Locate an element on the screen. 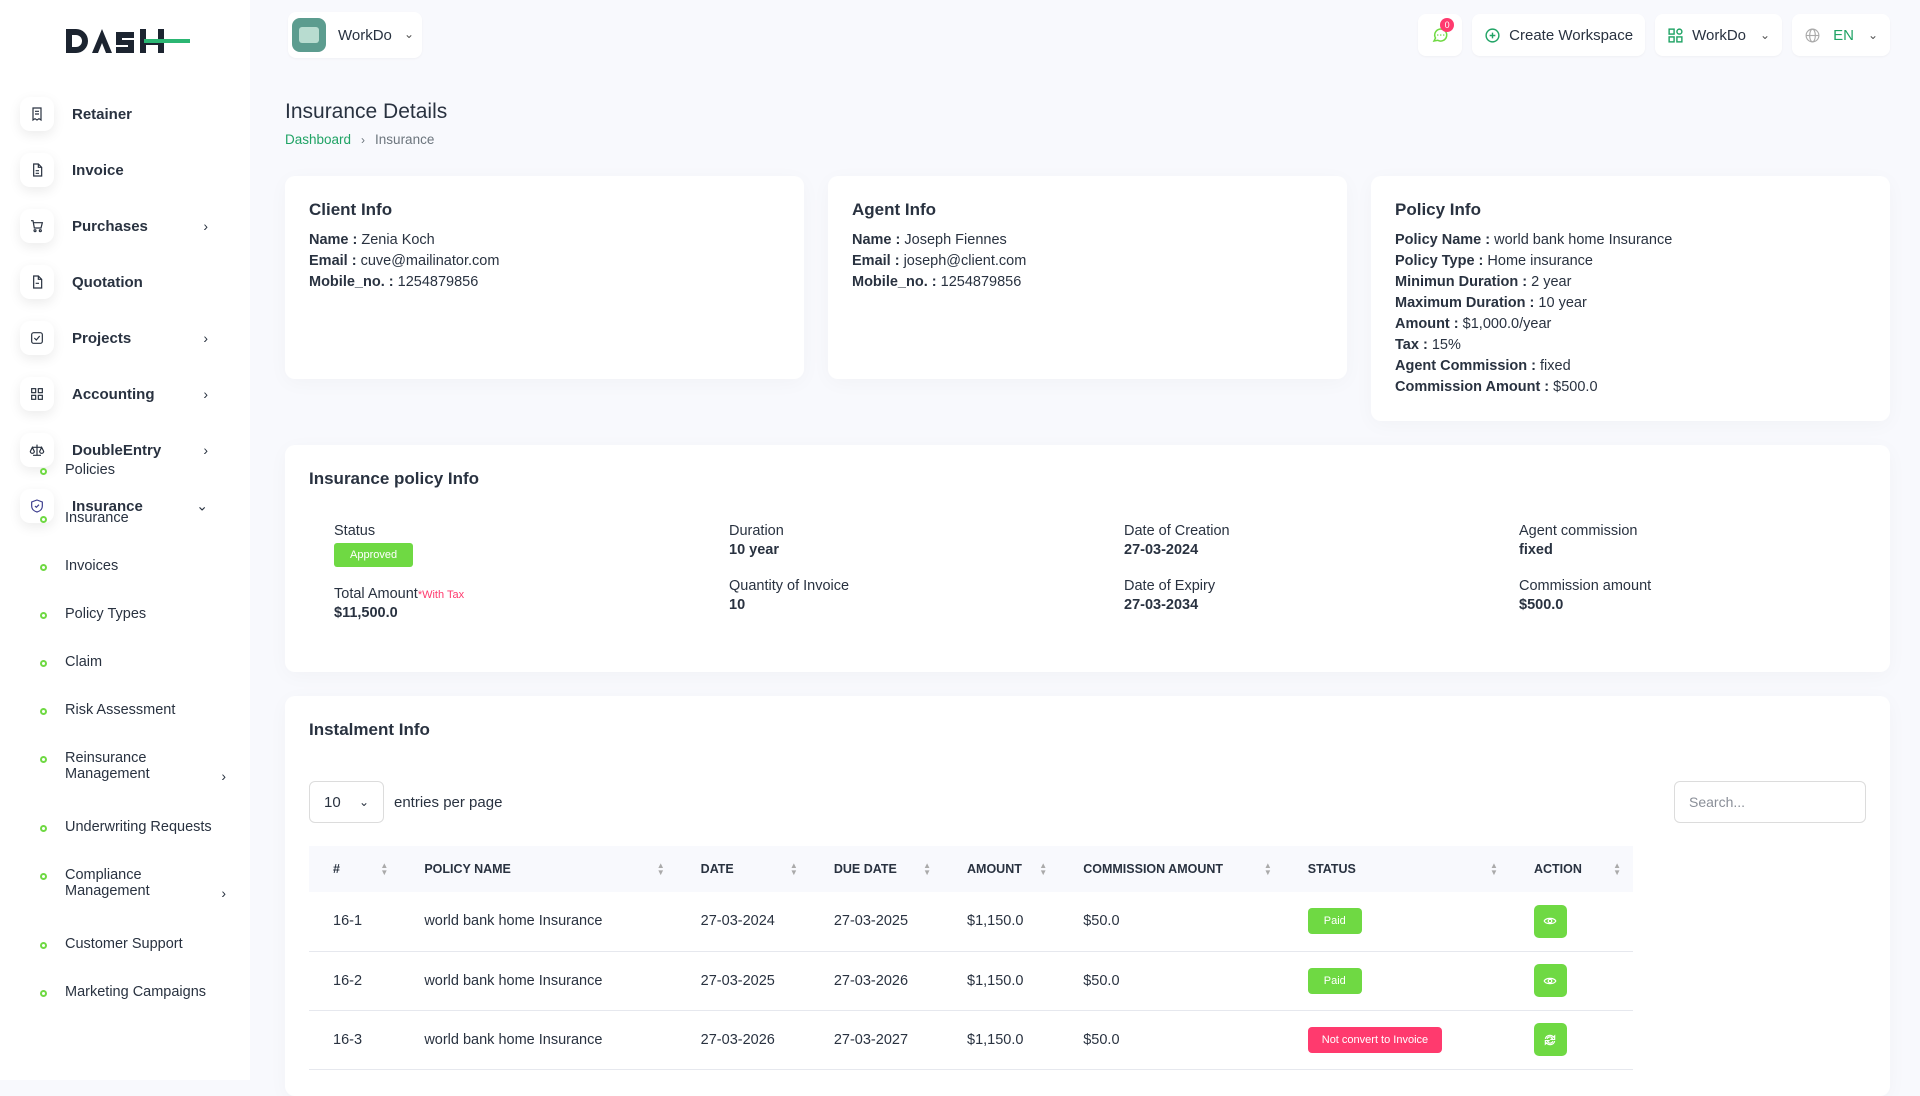 This screenshot has width=1920, height=1096. status-badge: Not convert to Invoice is located at coordinates (1375, 1039).